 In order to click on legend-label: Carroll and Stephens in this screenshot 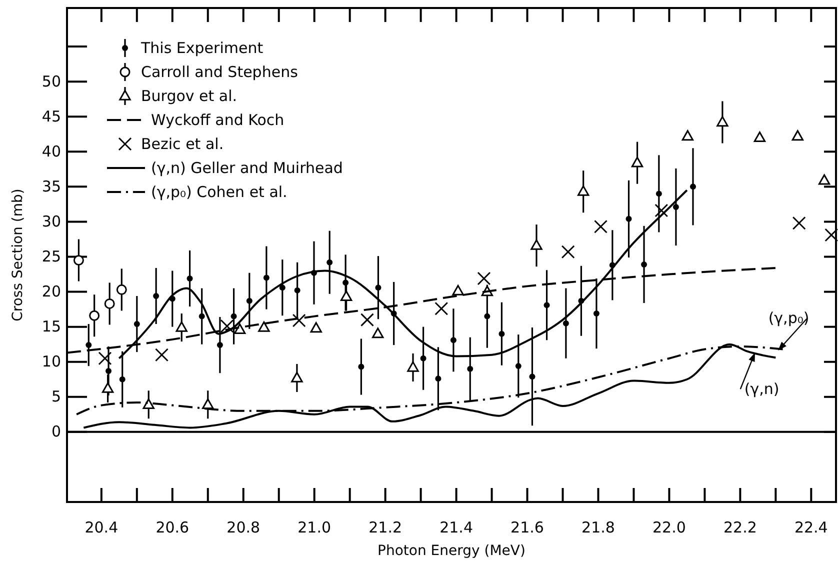, I will do `click(219, 72)`.